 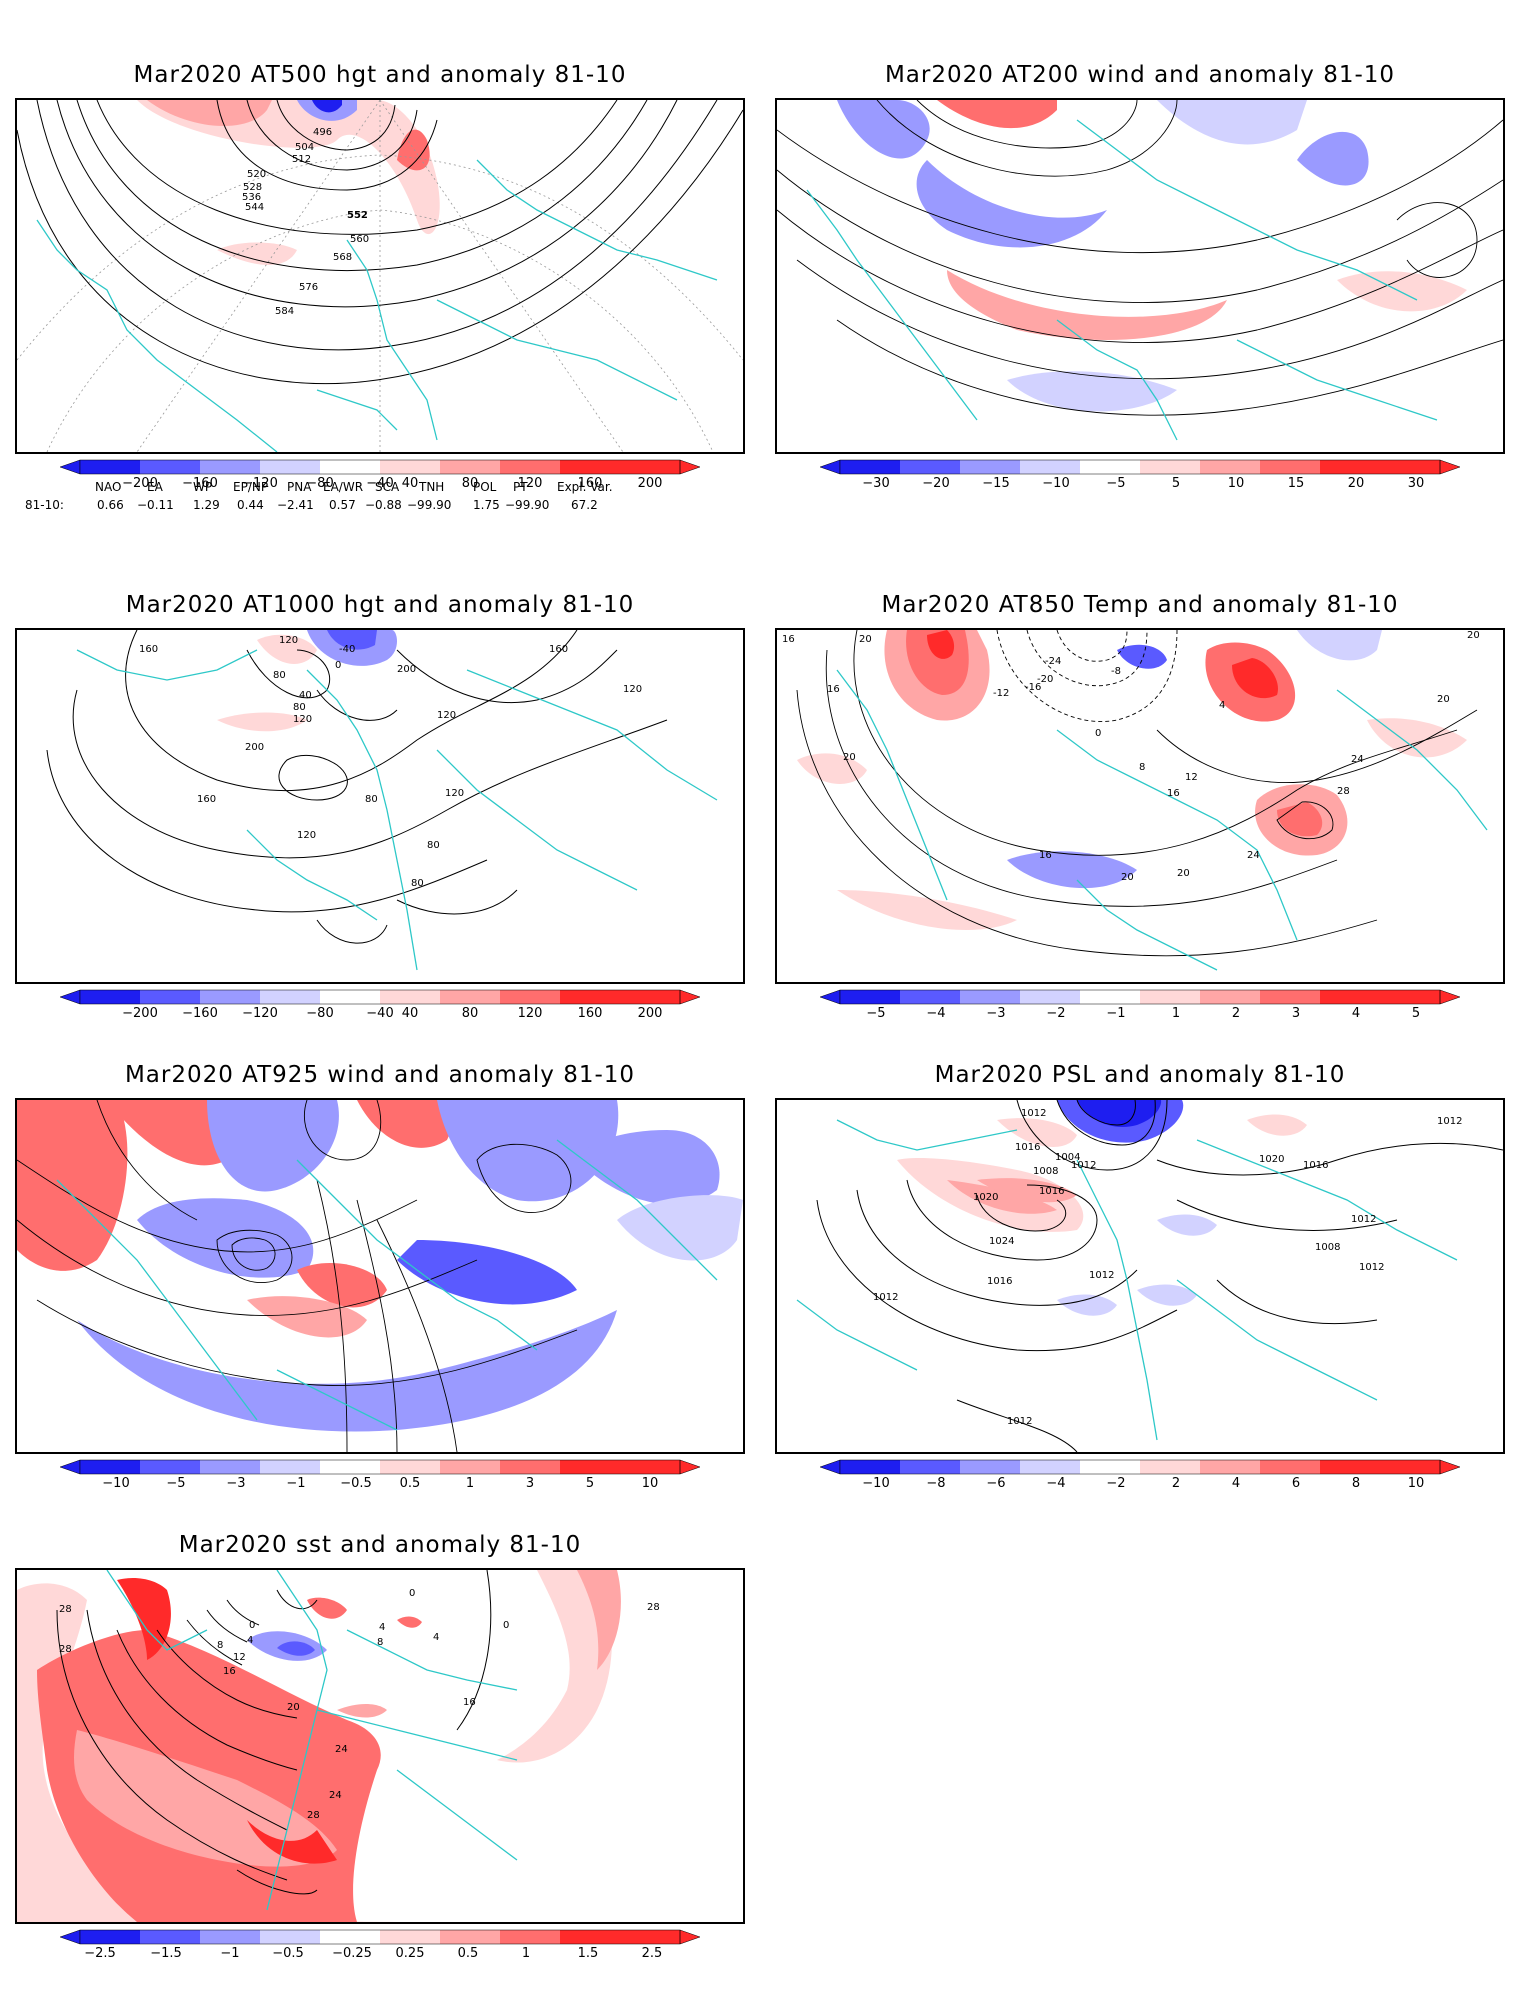 What do you see at coordinates (530, 483) in the screenshot?
I see `colorbar-tick: 120` at bounding box center [530, 483].